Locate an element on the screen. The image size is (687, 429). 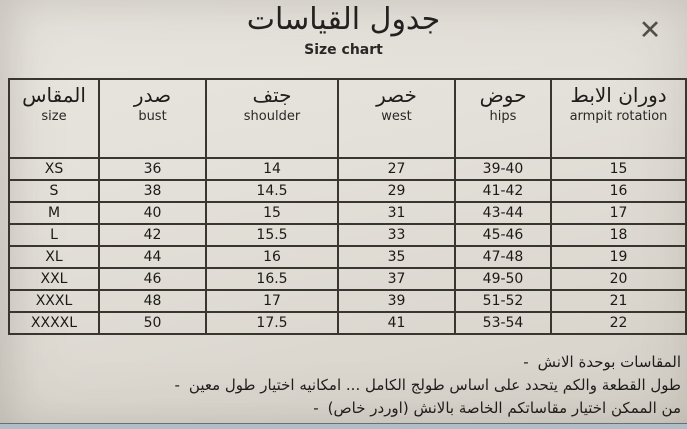
measurement-cell: 35 is located at coordinates (396, 257).